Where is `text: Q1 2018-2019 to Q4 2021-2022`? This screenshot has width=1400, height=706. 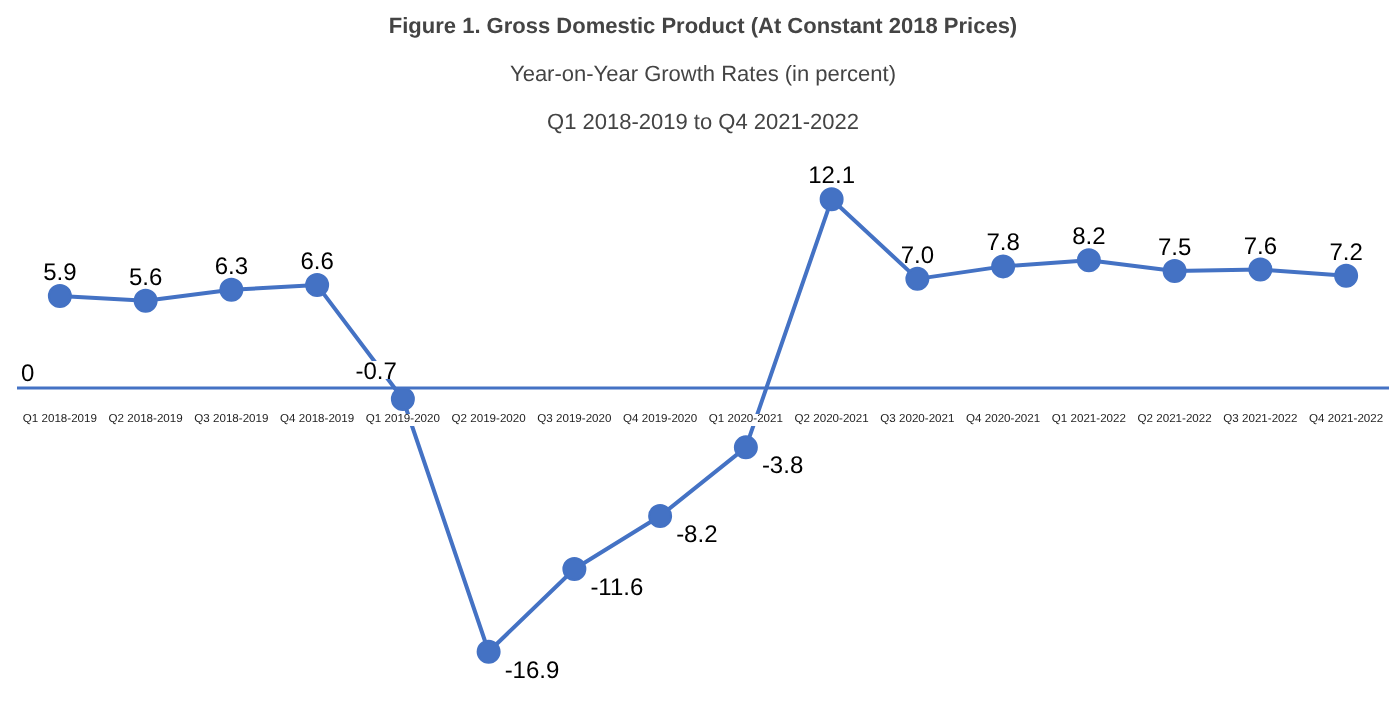
text: Q1 2018-2019 to Q4 2021-2022 is located at coordinates (703, 123).